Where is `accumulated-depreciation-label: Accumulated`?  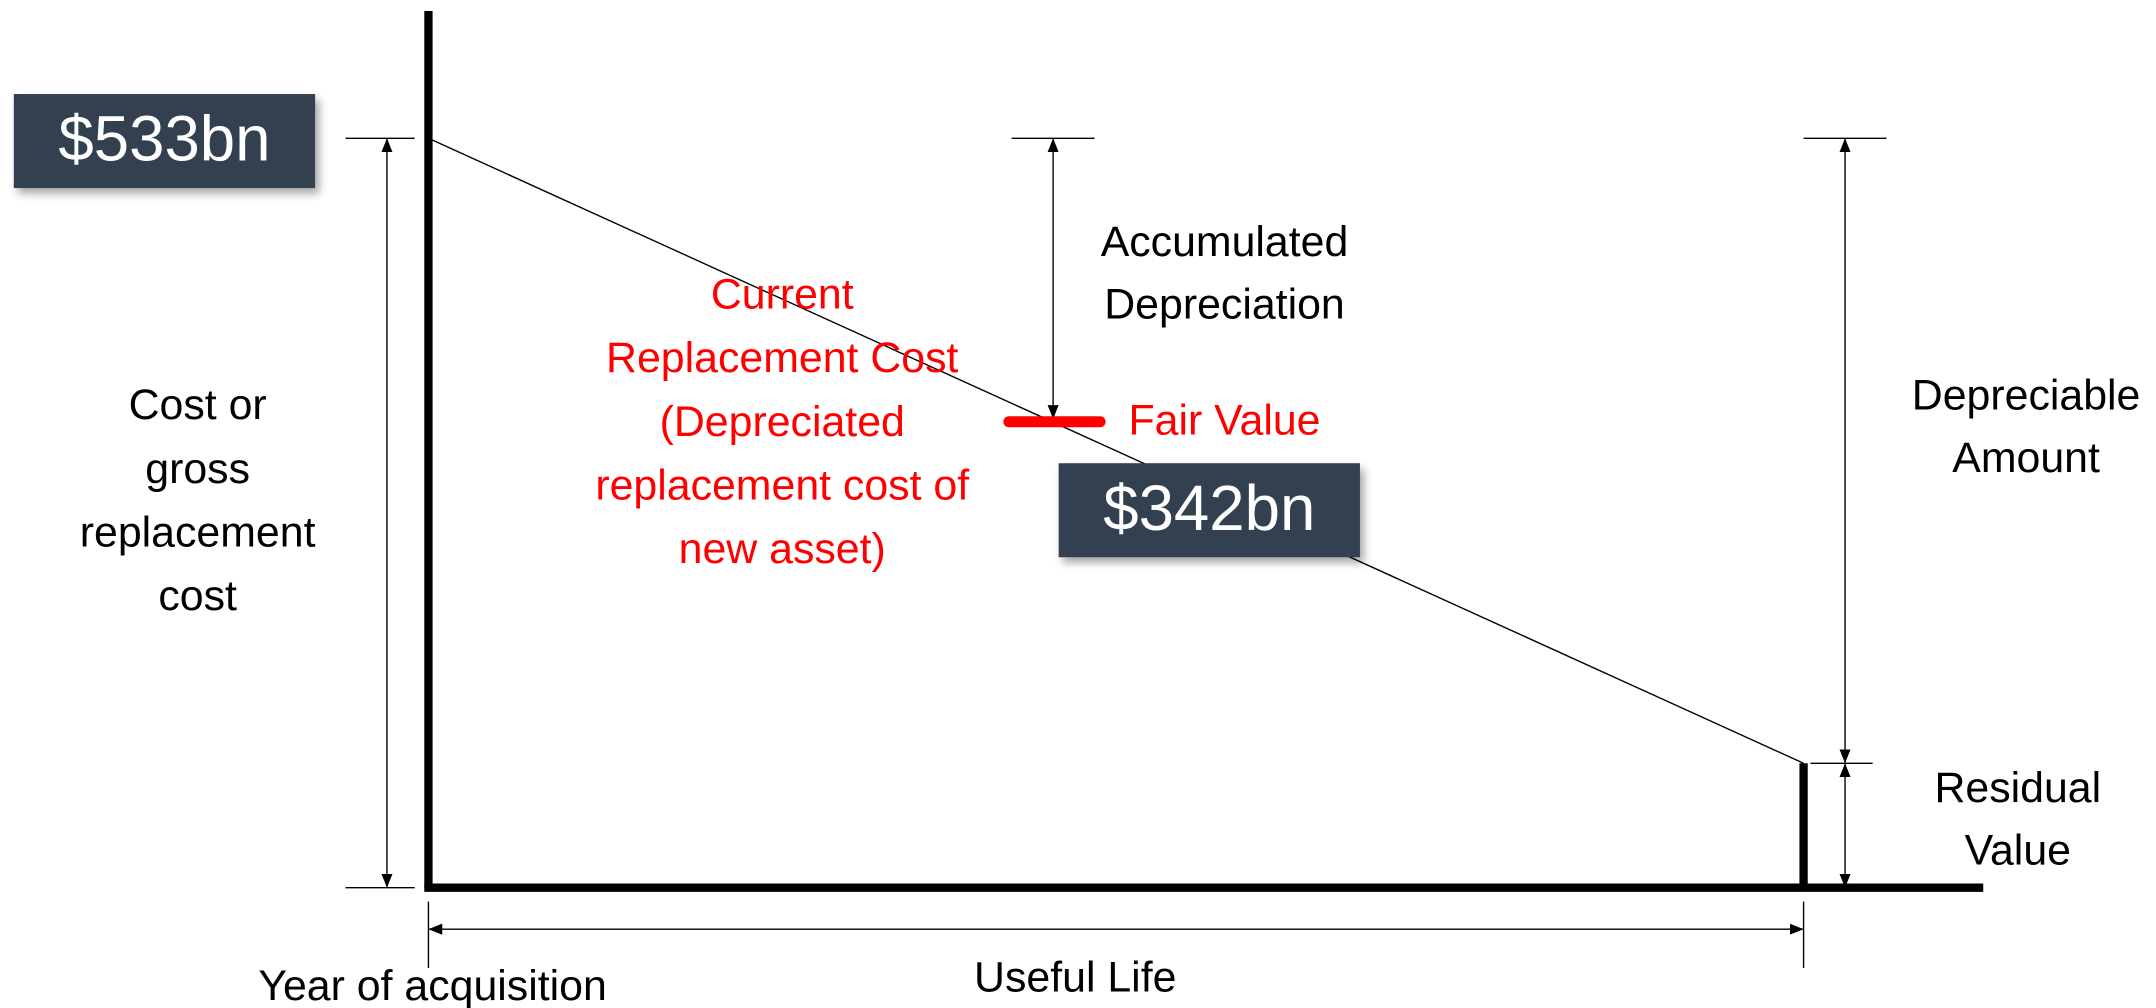 accumulated-depreciation-label: Accumulated is located at coordinates (1225, 242).